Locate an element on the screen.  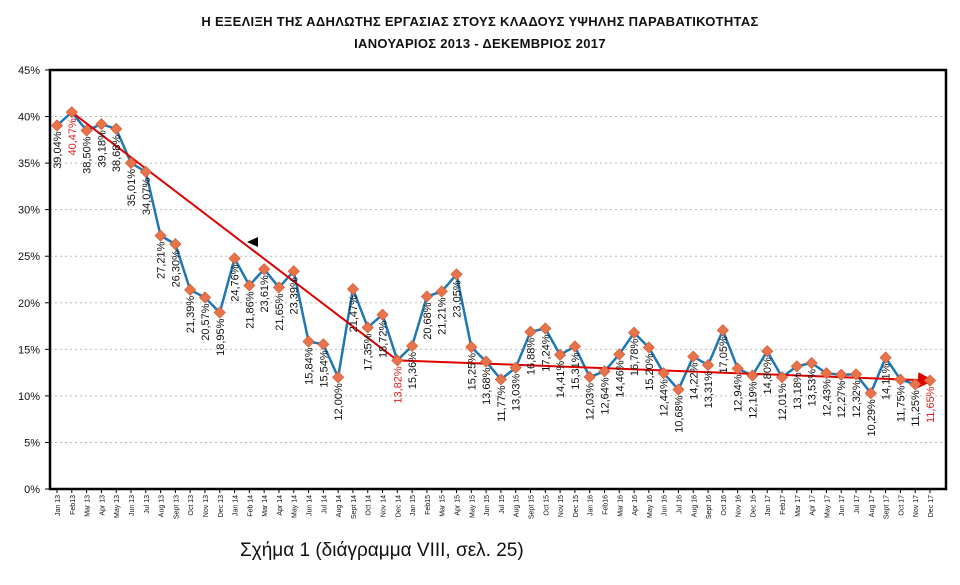
x-tick-label: Apr 13 is located at coordinates (102, 505).